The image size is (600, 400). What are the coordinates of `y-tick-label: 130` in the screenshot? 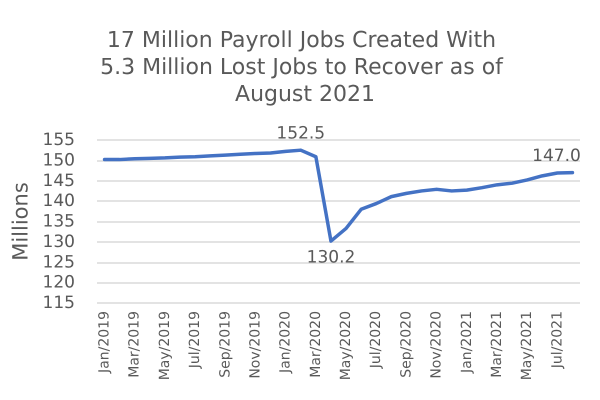 It's located at (58, 242).